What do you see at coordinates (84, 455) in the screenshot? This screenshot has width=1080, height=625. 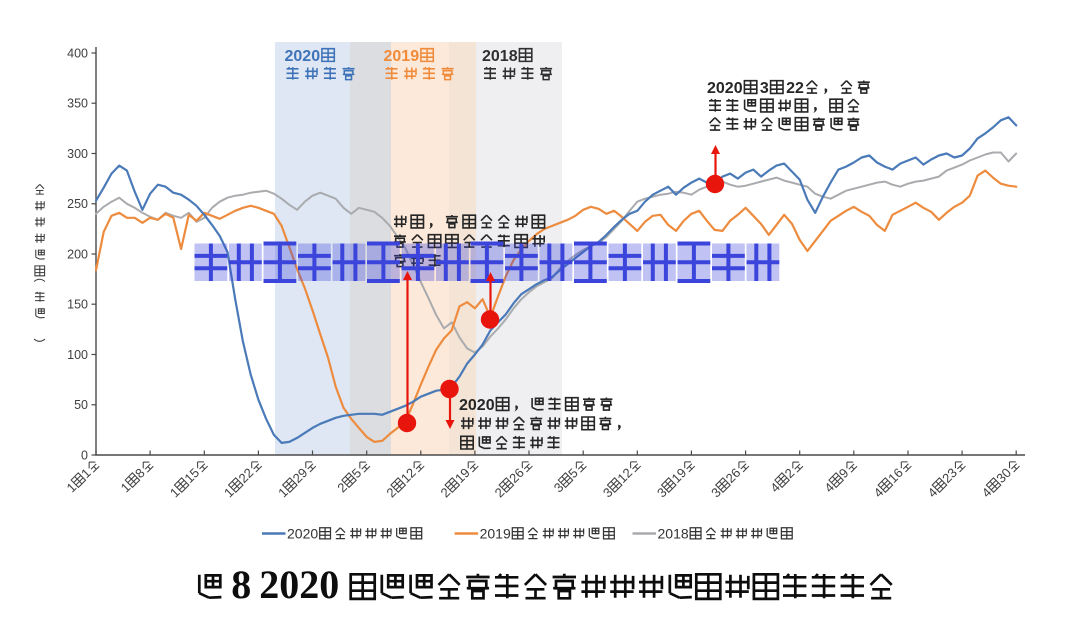 I see `svg-text: 0` at bounding box center [84, 455].